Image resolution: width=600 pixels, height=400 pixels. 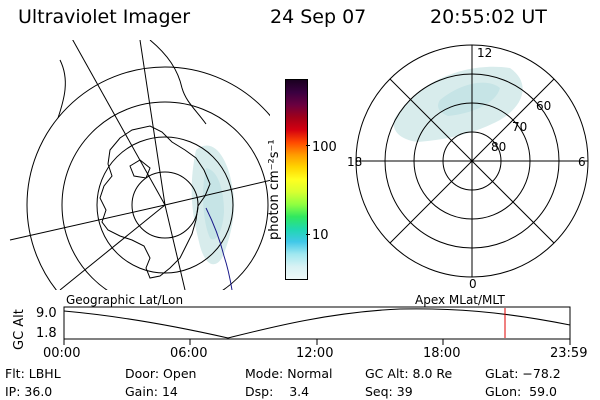 What do you see at coordinates (498, 147) in the screenshot?
I see `lat-label-80: 80` at bounding box center [498, 147].